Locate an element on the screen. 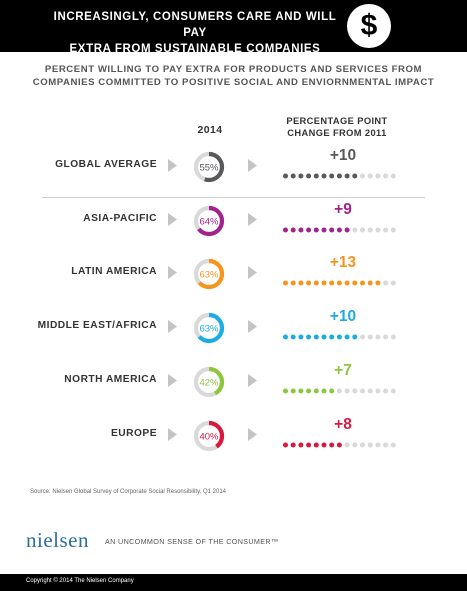  percent-donut: 40% is located at coordinates (209, 436).